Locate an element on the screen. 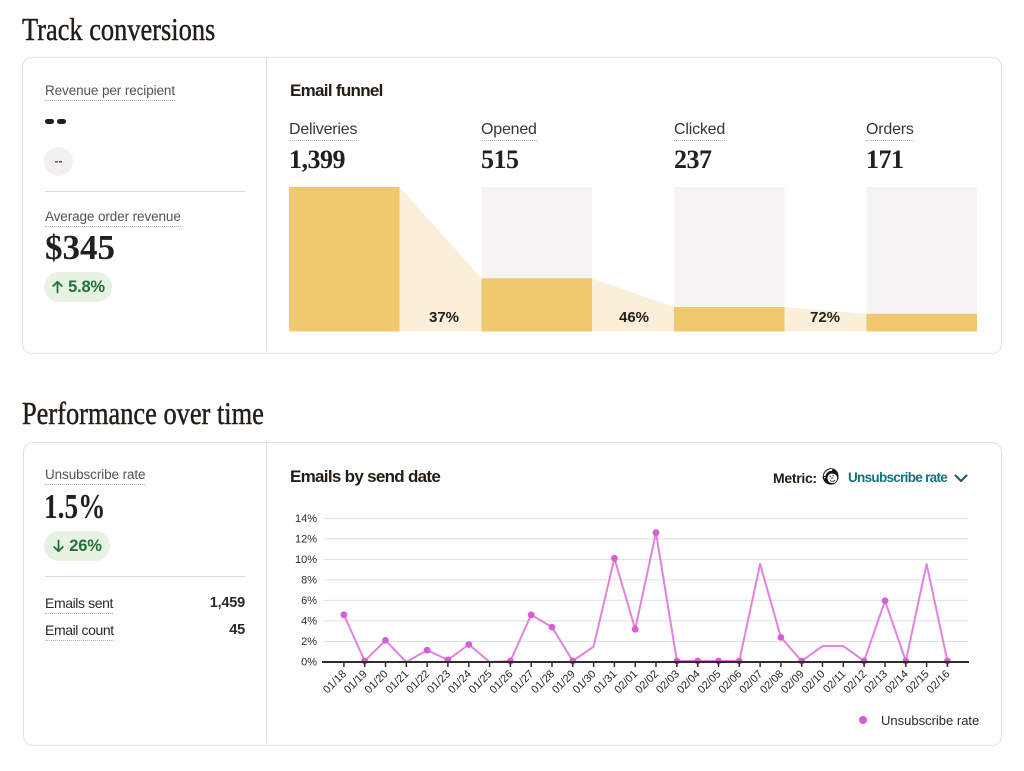  svg-text: 10% is located at coordinates (306, 560).